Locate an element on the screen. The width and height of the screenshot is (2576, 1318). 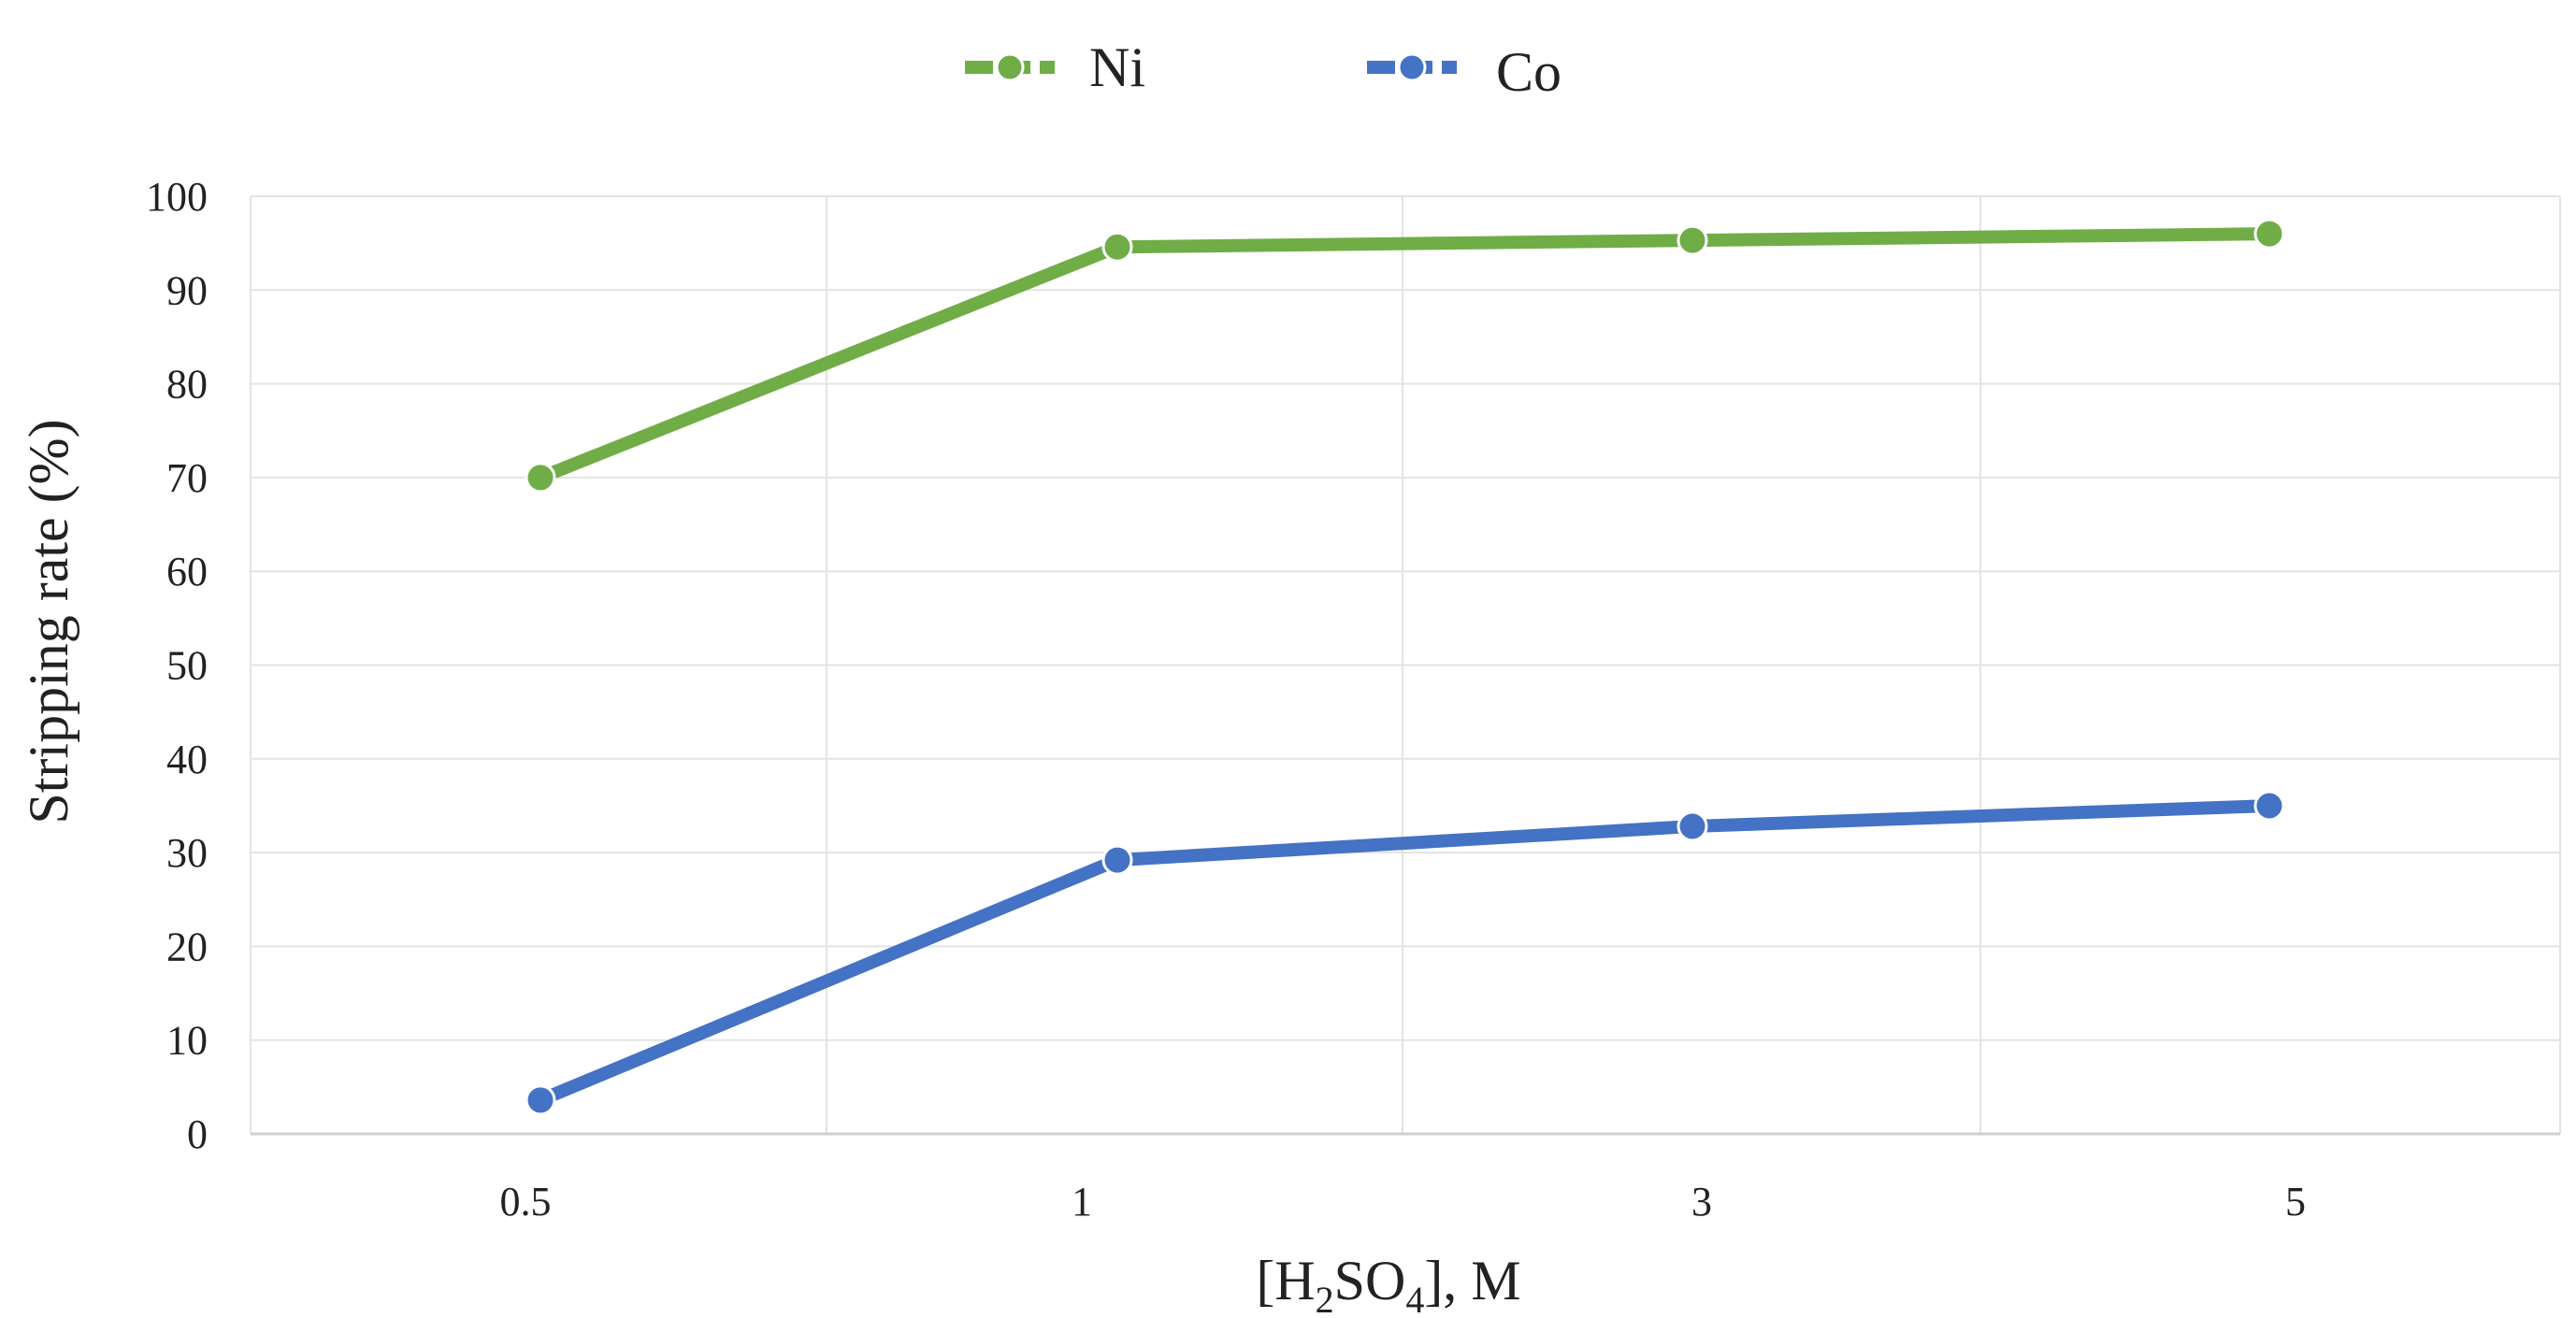
point-ni-0.5 is located at coordinates (541, 478).